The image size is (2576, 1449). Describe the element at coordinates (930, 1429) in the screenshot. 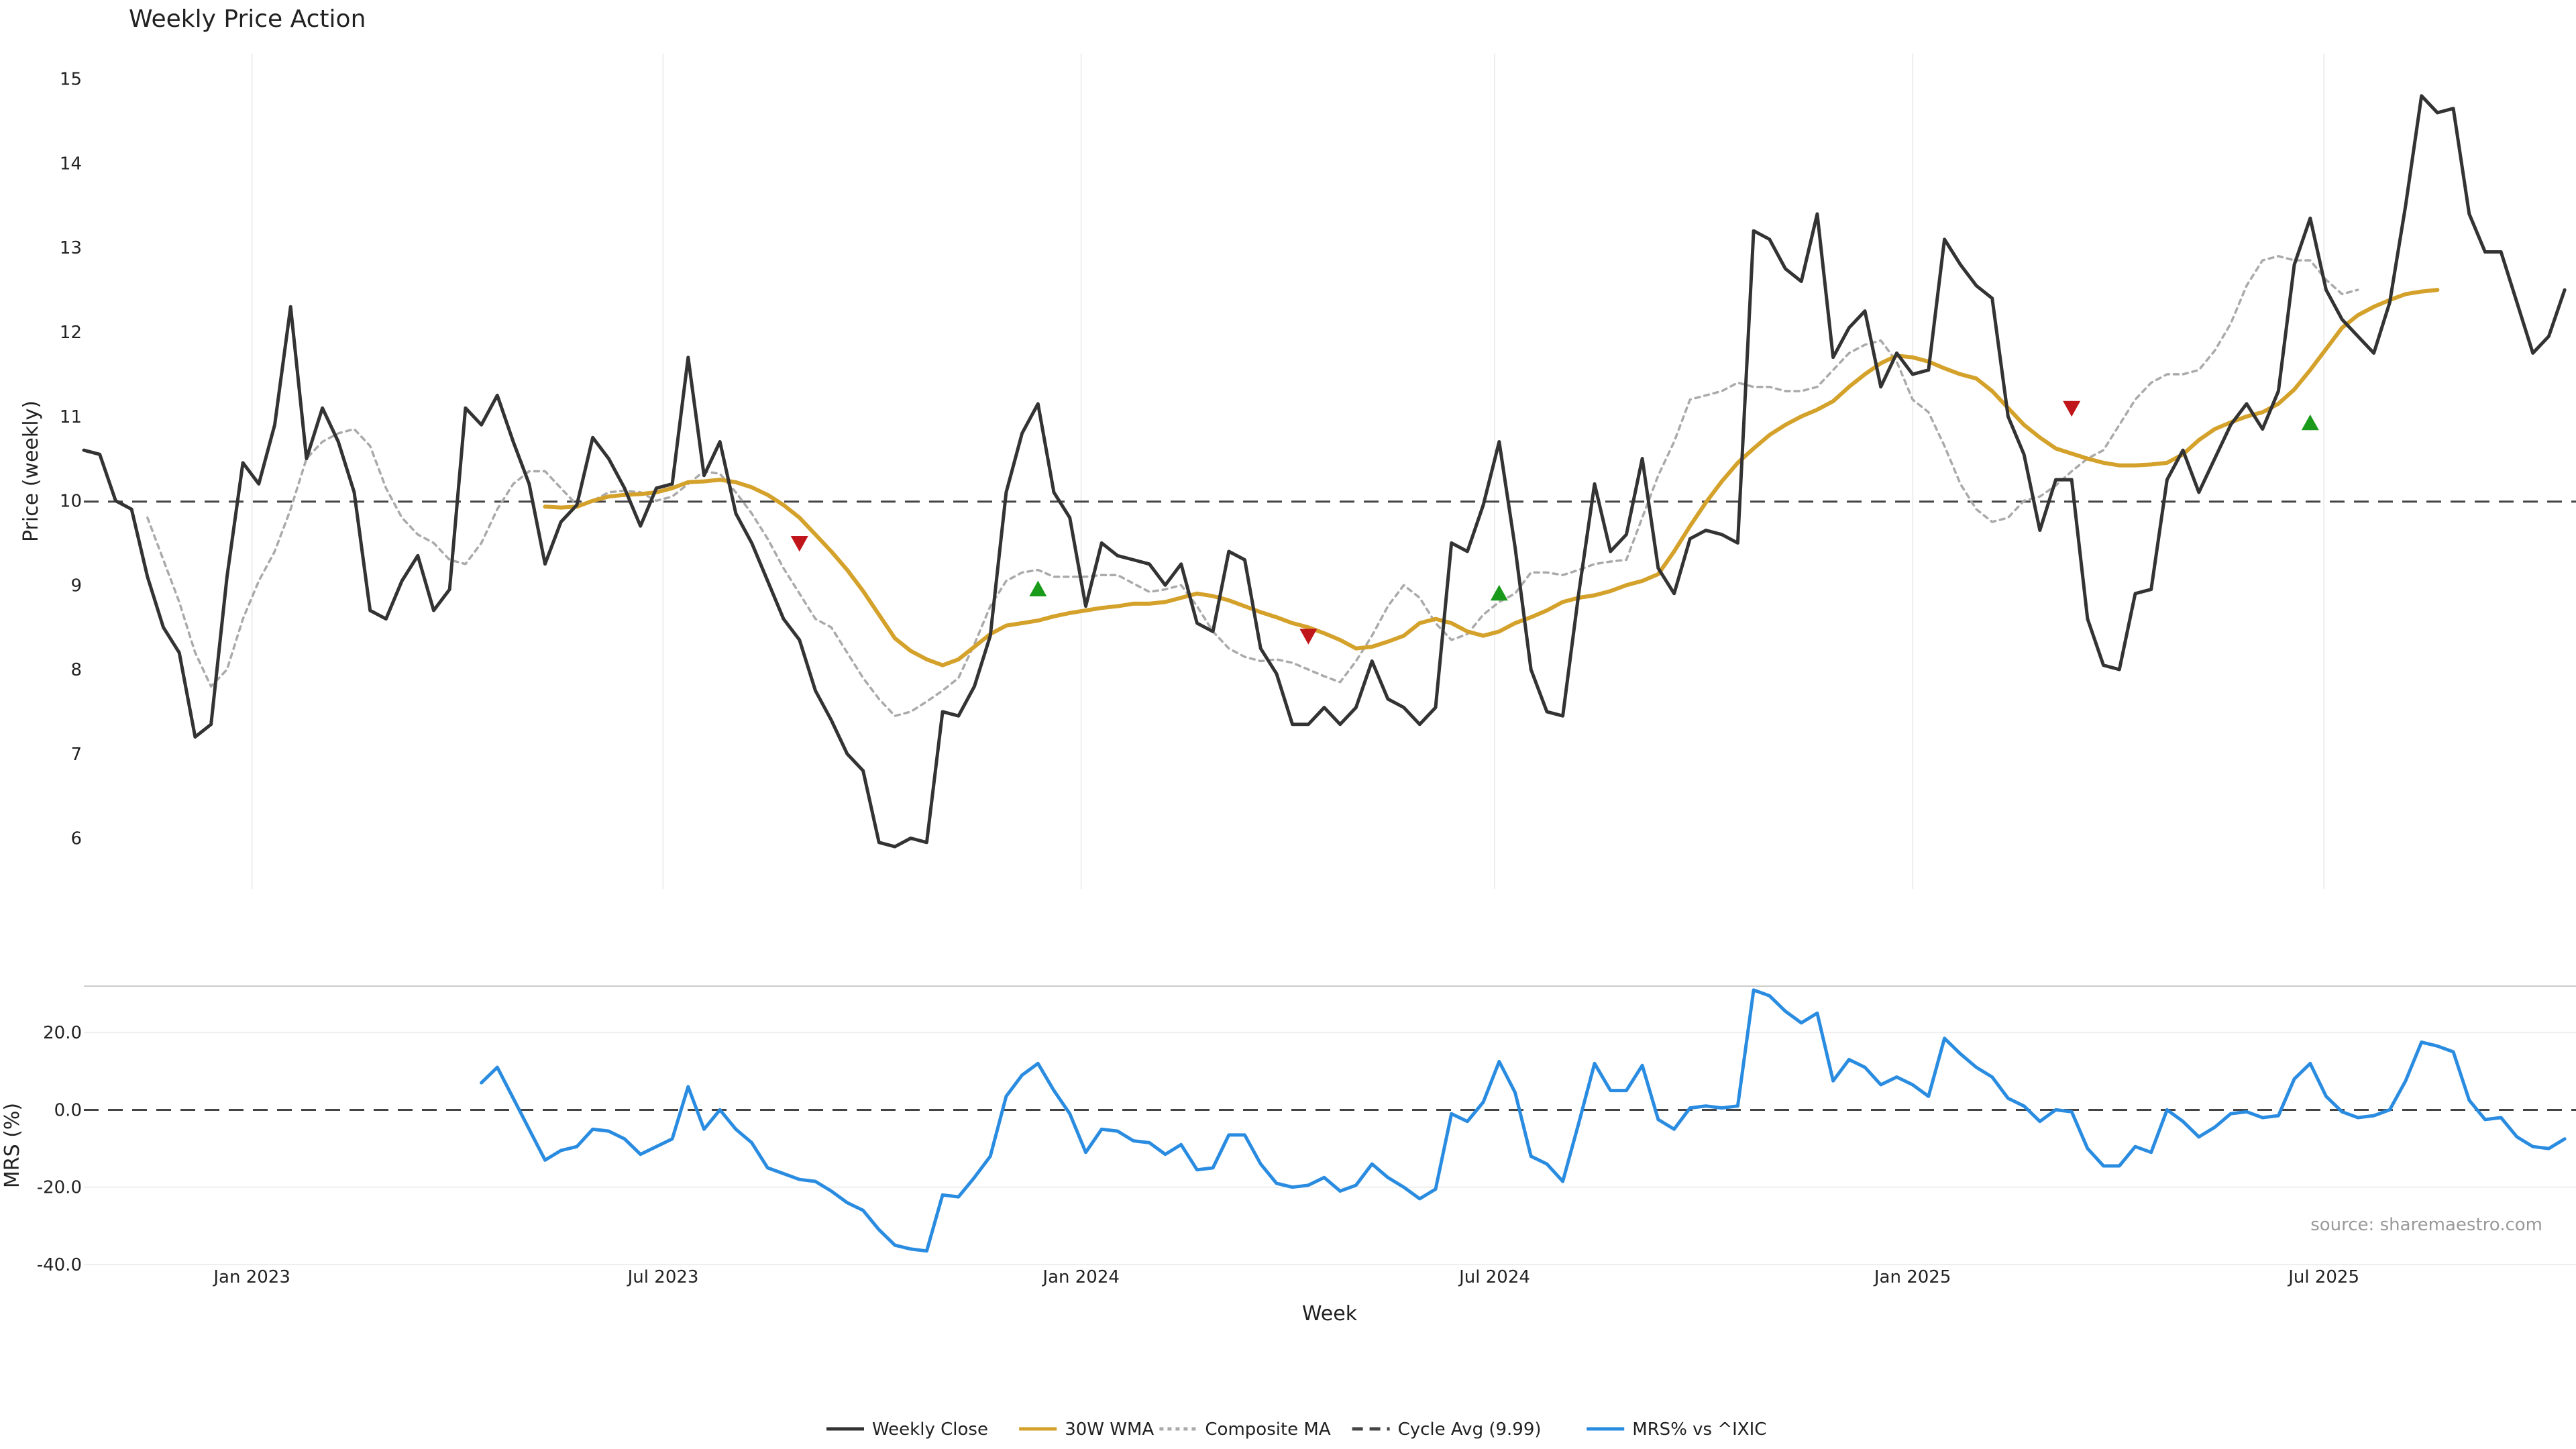

I see `legend-label: Weekly Close` at that location.